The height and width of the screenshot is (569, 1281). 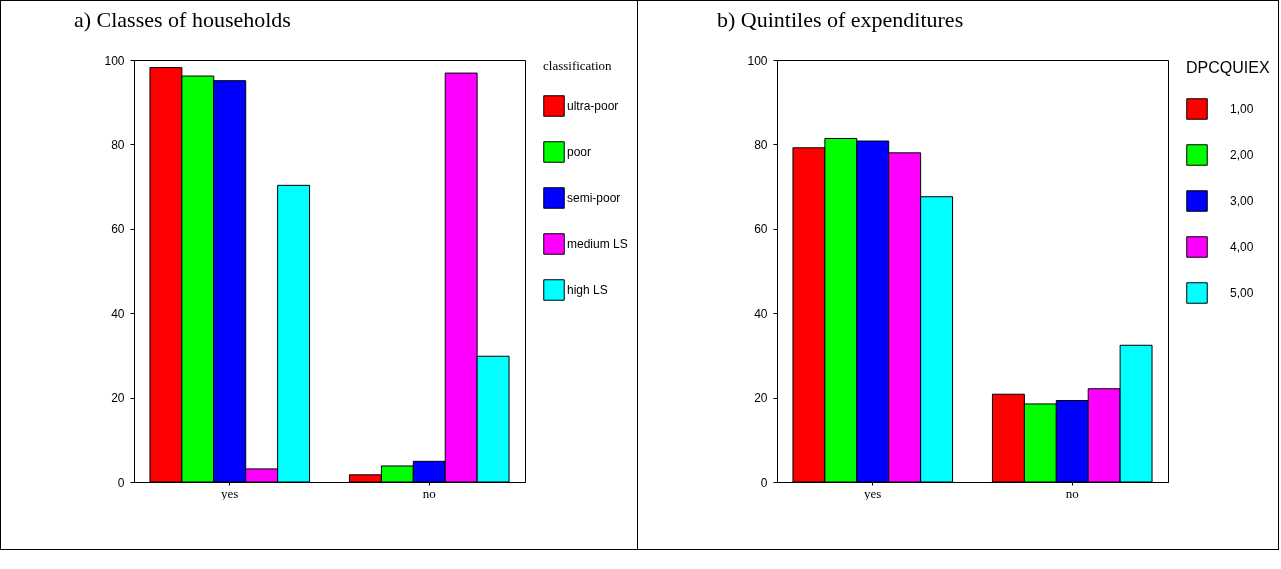 What do you see at coordinates (579, 152) in the screenshot?
I see `legend-label: poor` at bounding box center [579, 152].